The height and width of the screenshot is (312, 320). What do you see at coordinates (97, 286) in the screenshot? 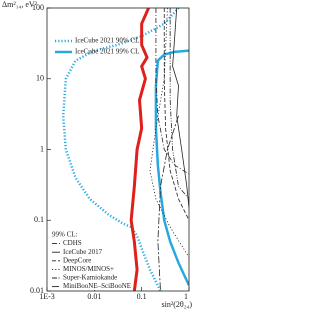
I see `legend-label: MiniBooNE–SciBooNE` at bounding box center [97, 286].